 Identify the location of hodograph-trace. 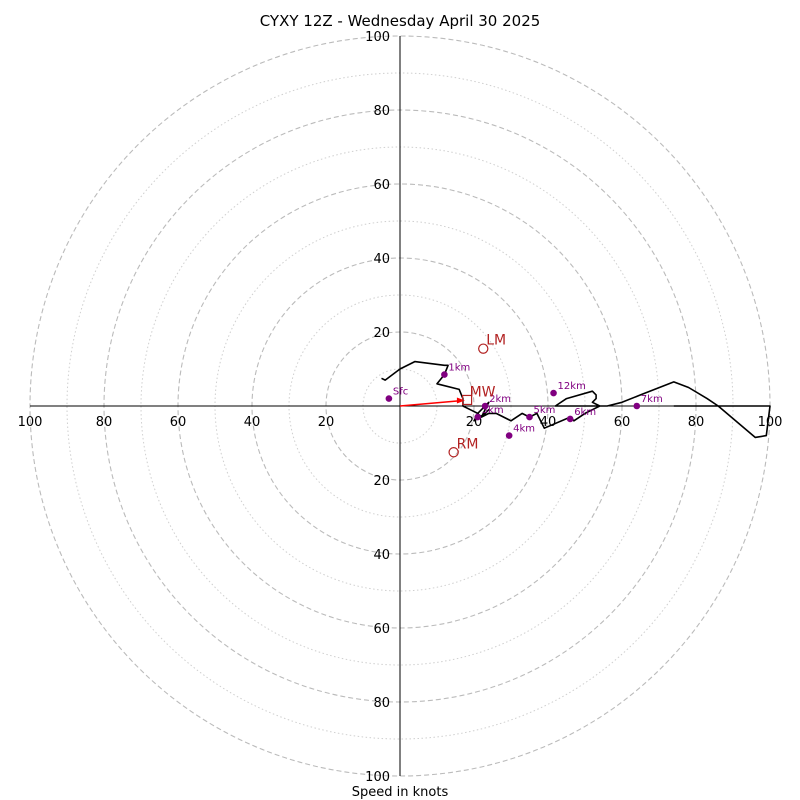
(576, 399).